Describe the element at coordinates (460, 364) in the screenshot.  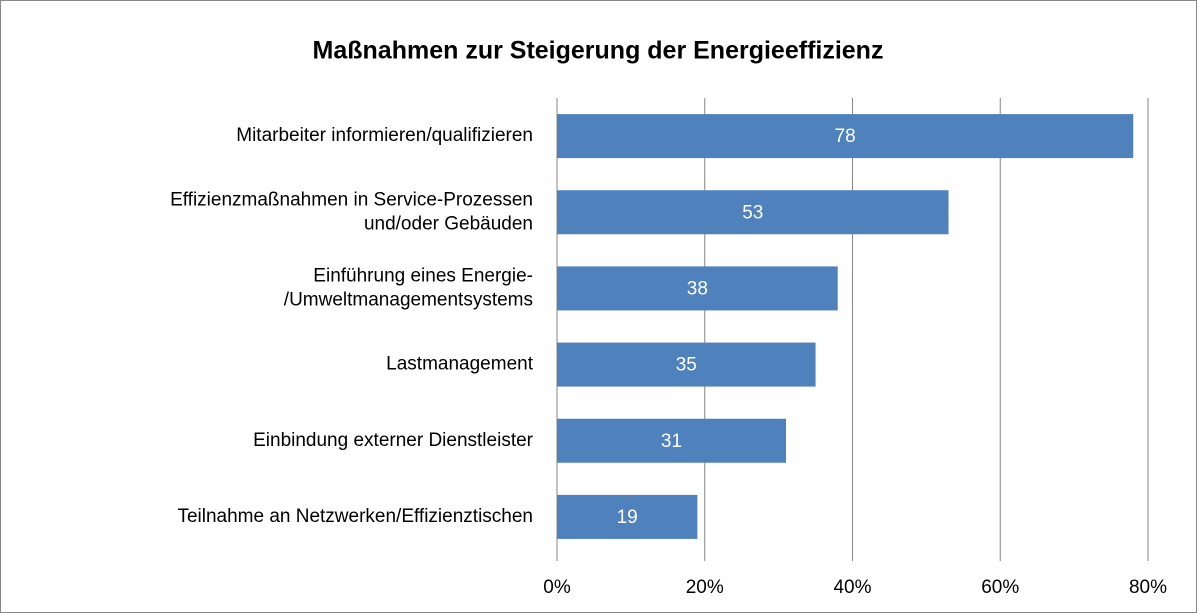
I see `y-tick-label: Lastmanagement` at that location.